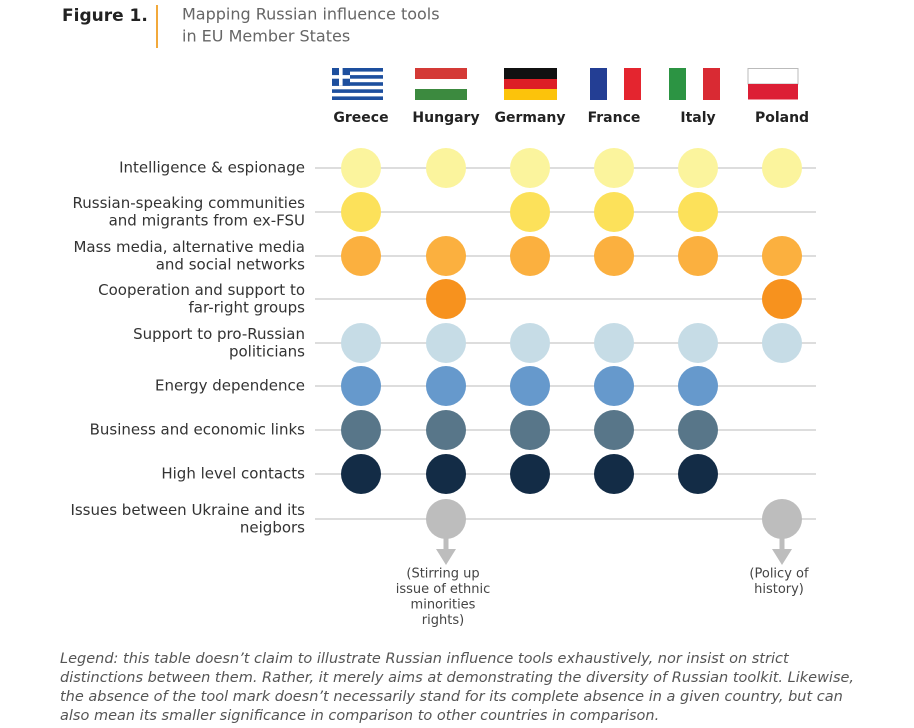 This screenshot has height=728, width=914. What do you see at coordinates (105, 16) in the screenshot?
I see `figure-label: Figure 1.` at bounding box center [105, 16].